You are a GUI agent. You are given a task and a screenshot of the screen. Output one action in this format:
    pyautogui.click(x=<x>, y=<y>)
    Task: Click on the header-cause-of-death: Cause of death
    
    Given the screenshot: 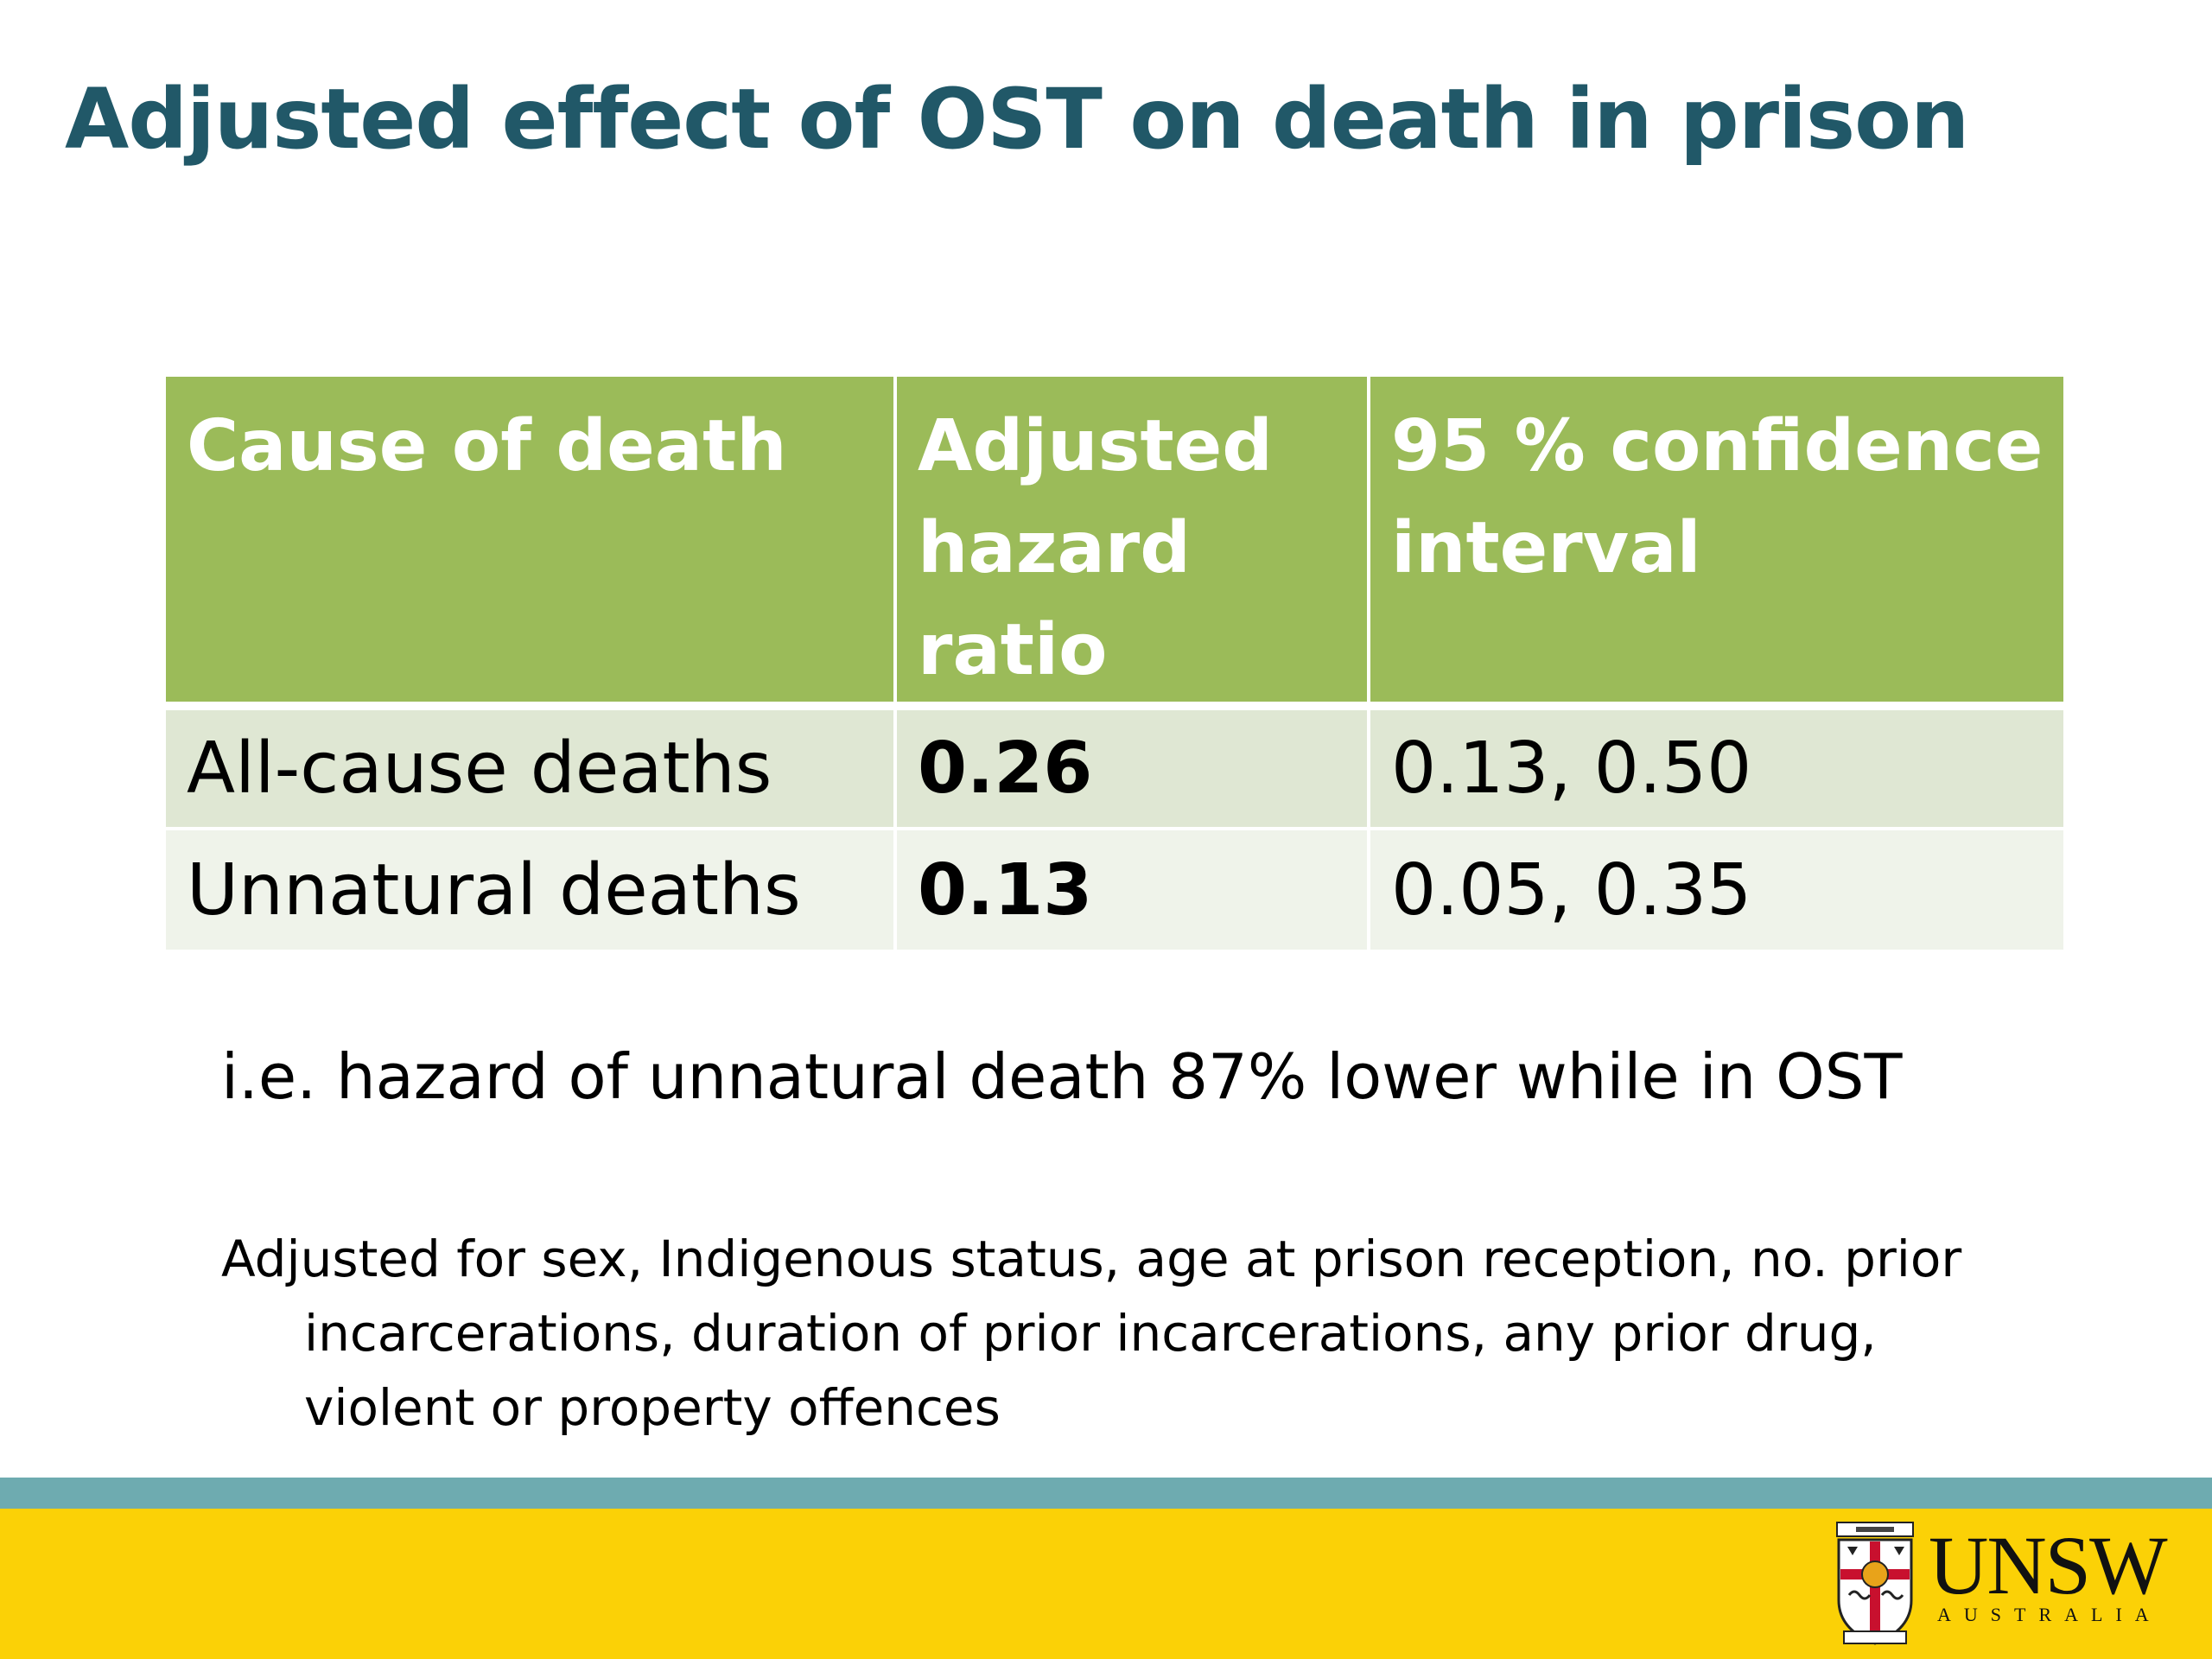 What is the action you would take?
    pyautogui.click(x=531, y=543)
    